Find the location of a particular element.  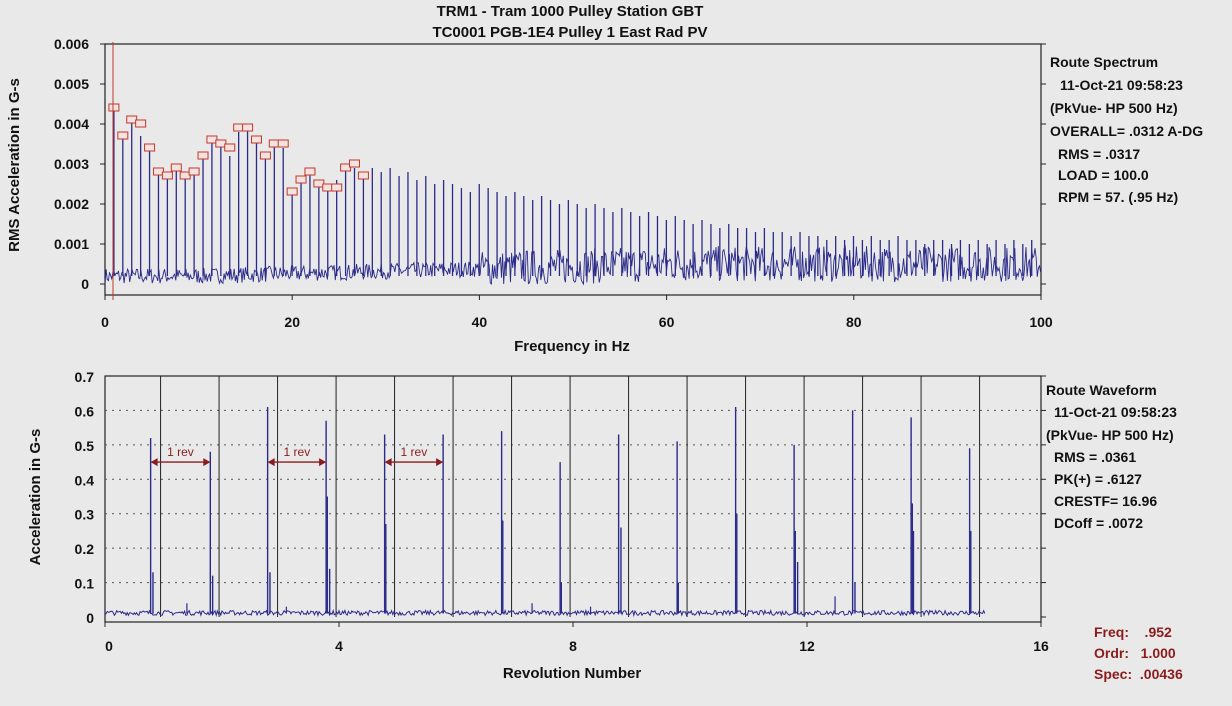

spectrum-y-tick-label: 0.004 is located at coordinates (71, 124).